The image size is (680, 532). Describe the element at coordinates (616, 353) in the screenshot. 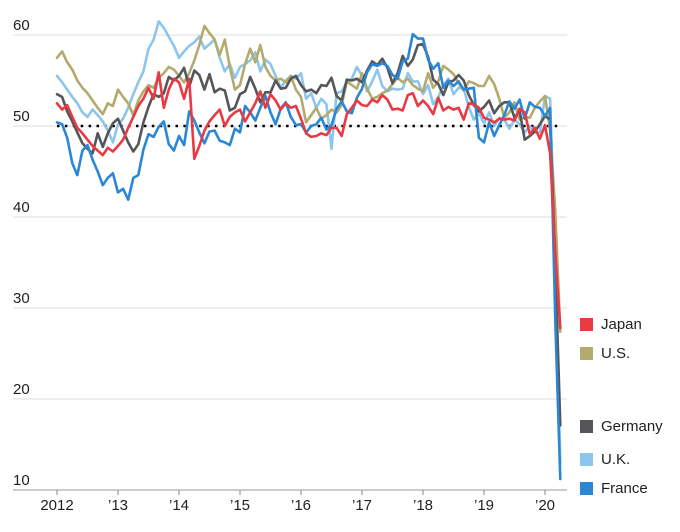

I see `legend-label-us: U.S.` at that location.